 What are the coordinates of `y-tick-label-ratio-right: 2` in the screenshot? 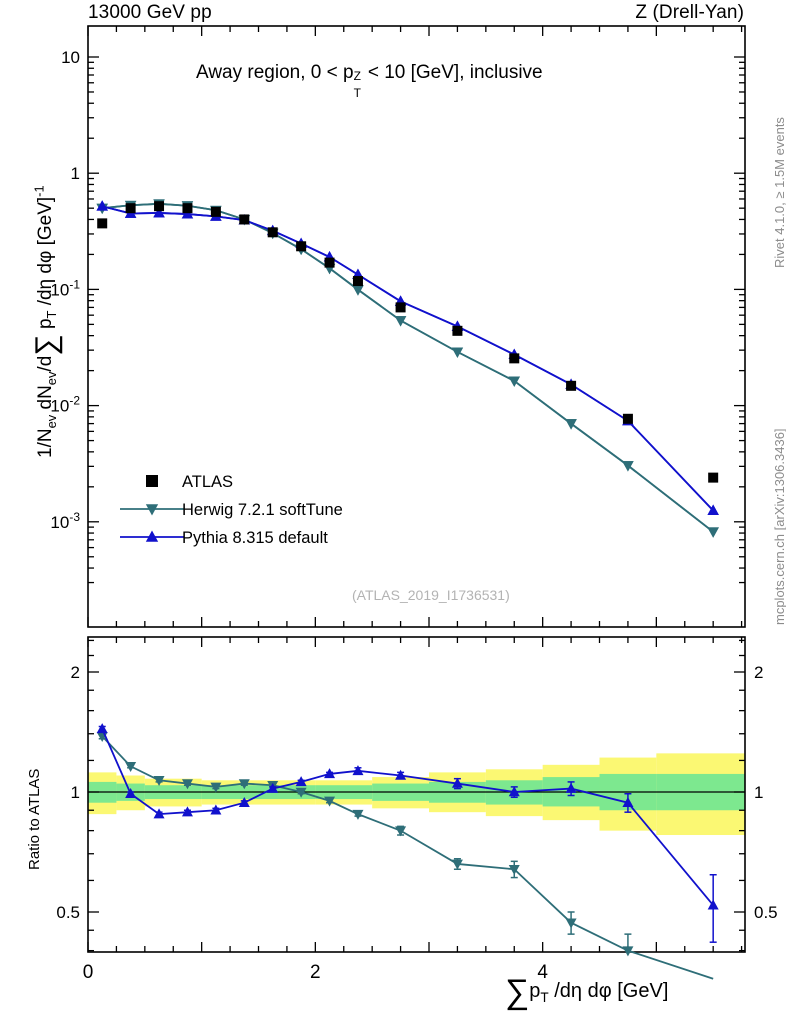 It's located at (758, 672).